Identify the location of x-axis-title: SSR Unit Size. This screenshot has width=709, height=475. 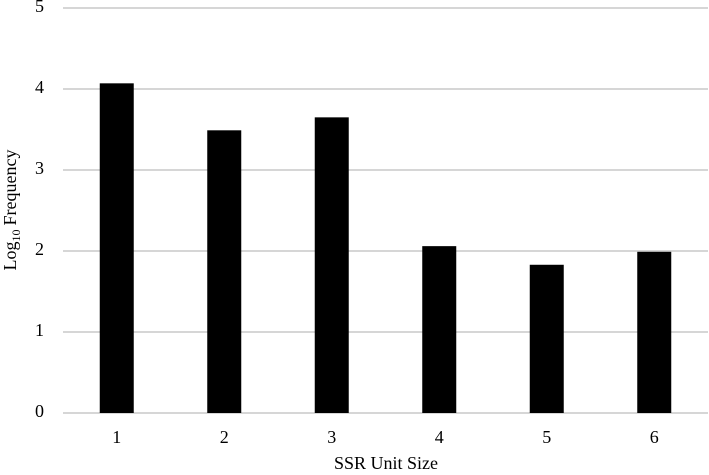
(386, 463).